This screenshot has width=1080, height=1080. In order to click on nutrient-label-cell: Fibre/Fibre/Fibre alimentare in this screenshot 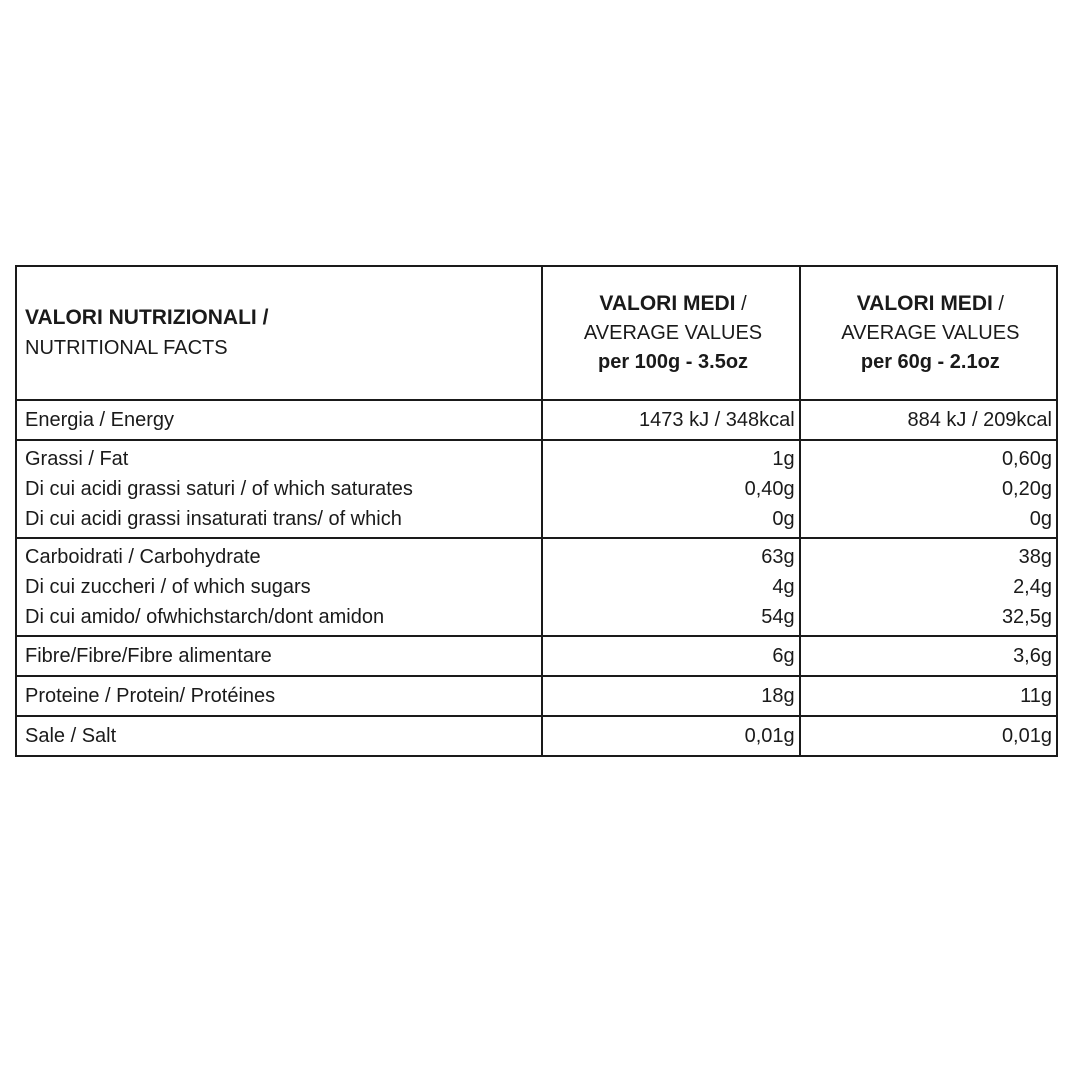, I will do `click(279, 656)`.